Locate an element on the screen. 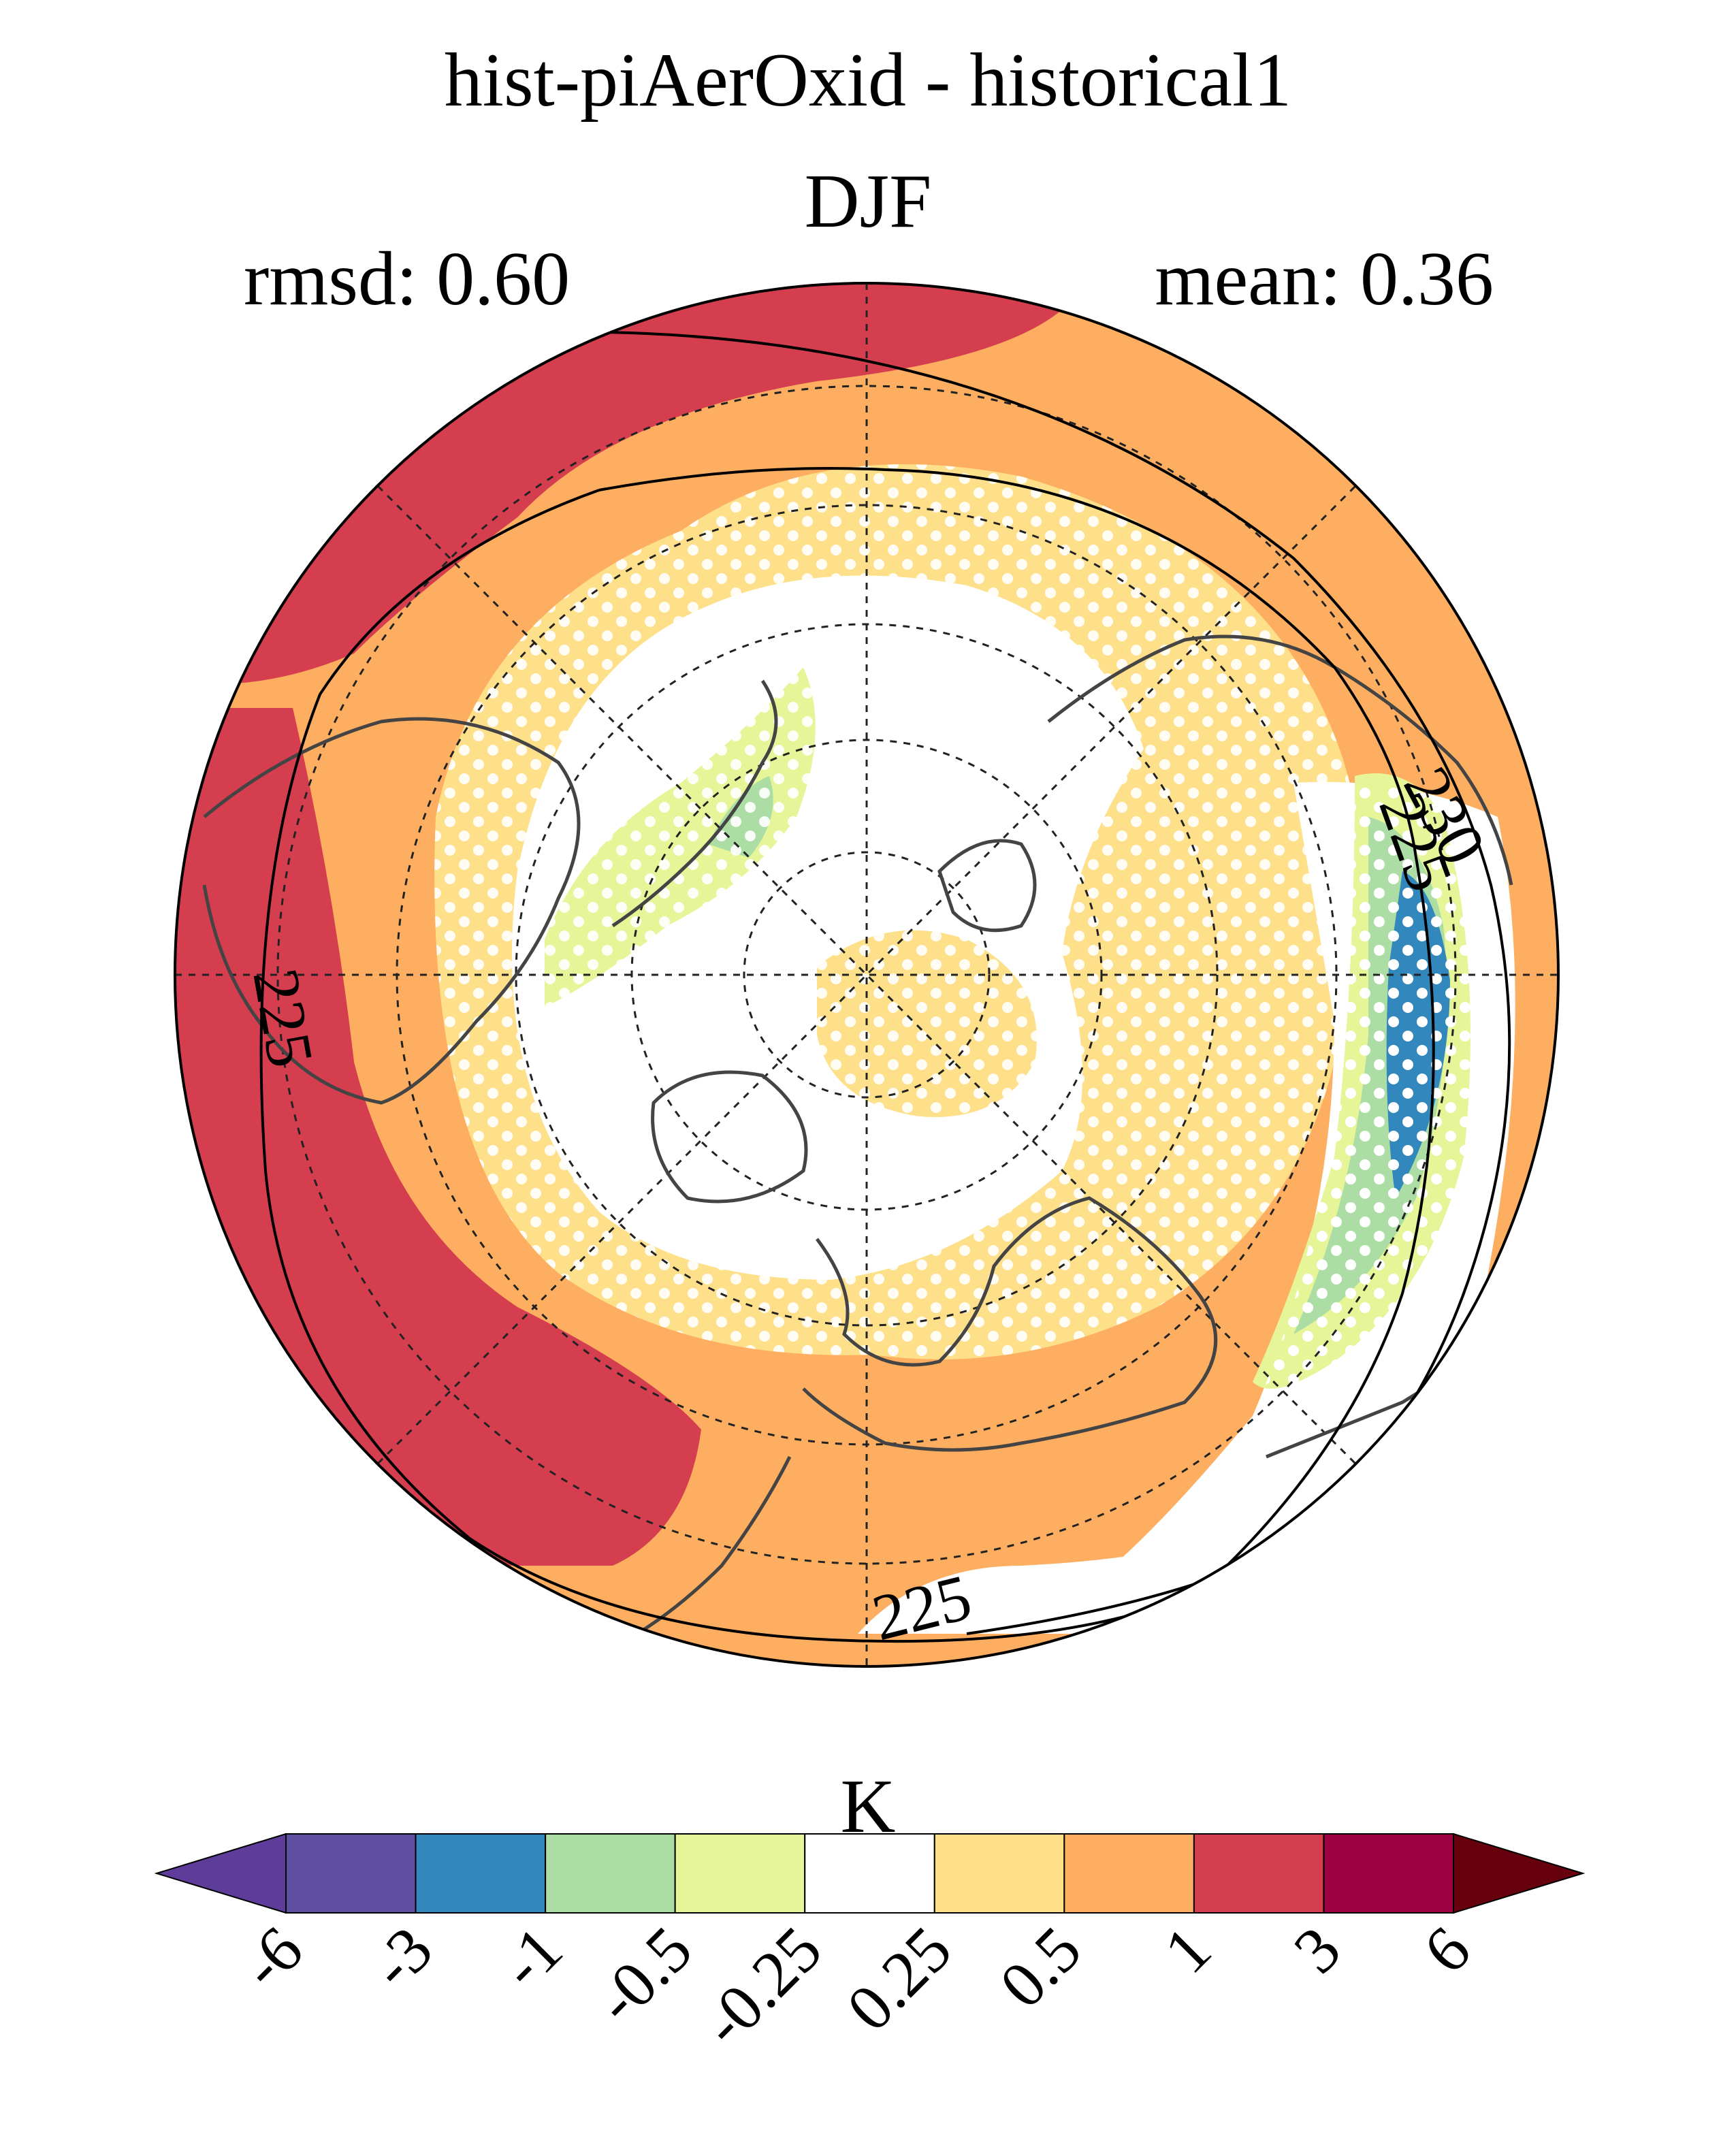 The image size is (1736, 2130). colorbar: -6 -3 -1 -0.5-0.250.25 0.5 1 3 6 is located at coordinates (870, 1946).